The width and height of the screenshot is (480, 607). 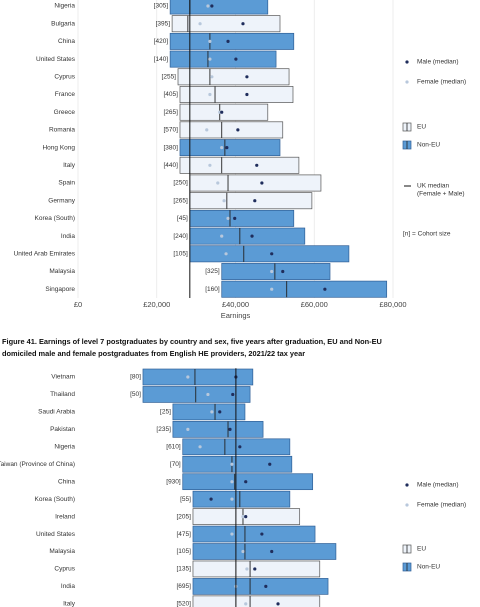 What do you see at coordinates (66, 183) in the screenshot?
I see `category-label: Spain` at bounding box center [66, 183].